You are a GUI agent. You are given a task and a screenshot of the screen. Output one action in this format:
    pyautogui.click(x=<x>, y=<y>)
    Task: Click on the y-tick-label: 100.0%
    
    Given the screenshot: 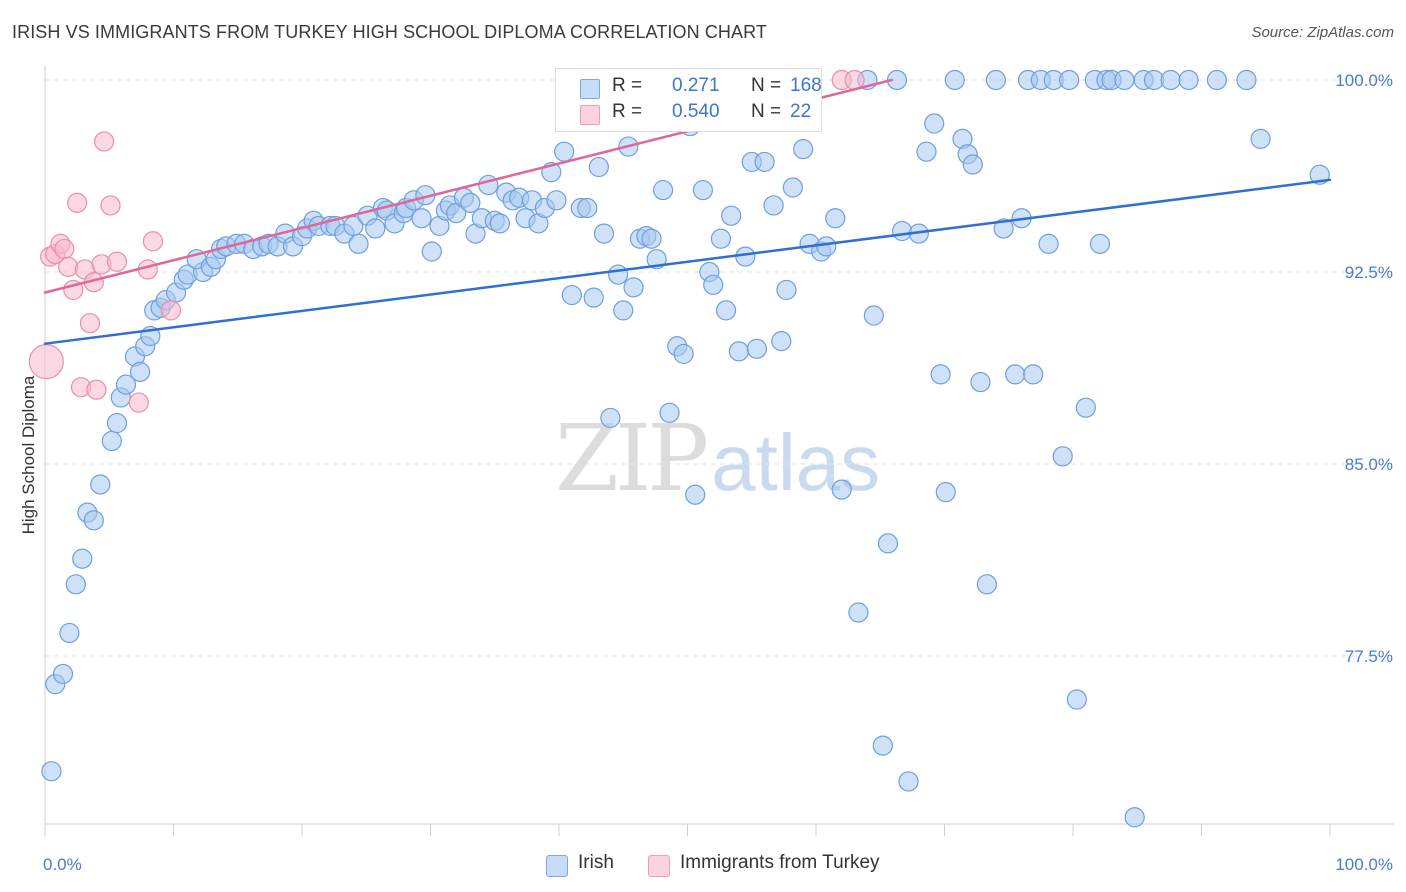 What is the action you would take?
    pyautogui.click(x=1364, y=80)
    